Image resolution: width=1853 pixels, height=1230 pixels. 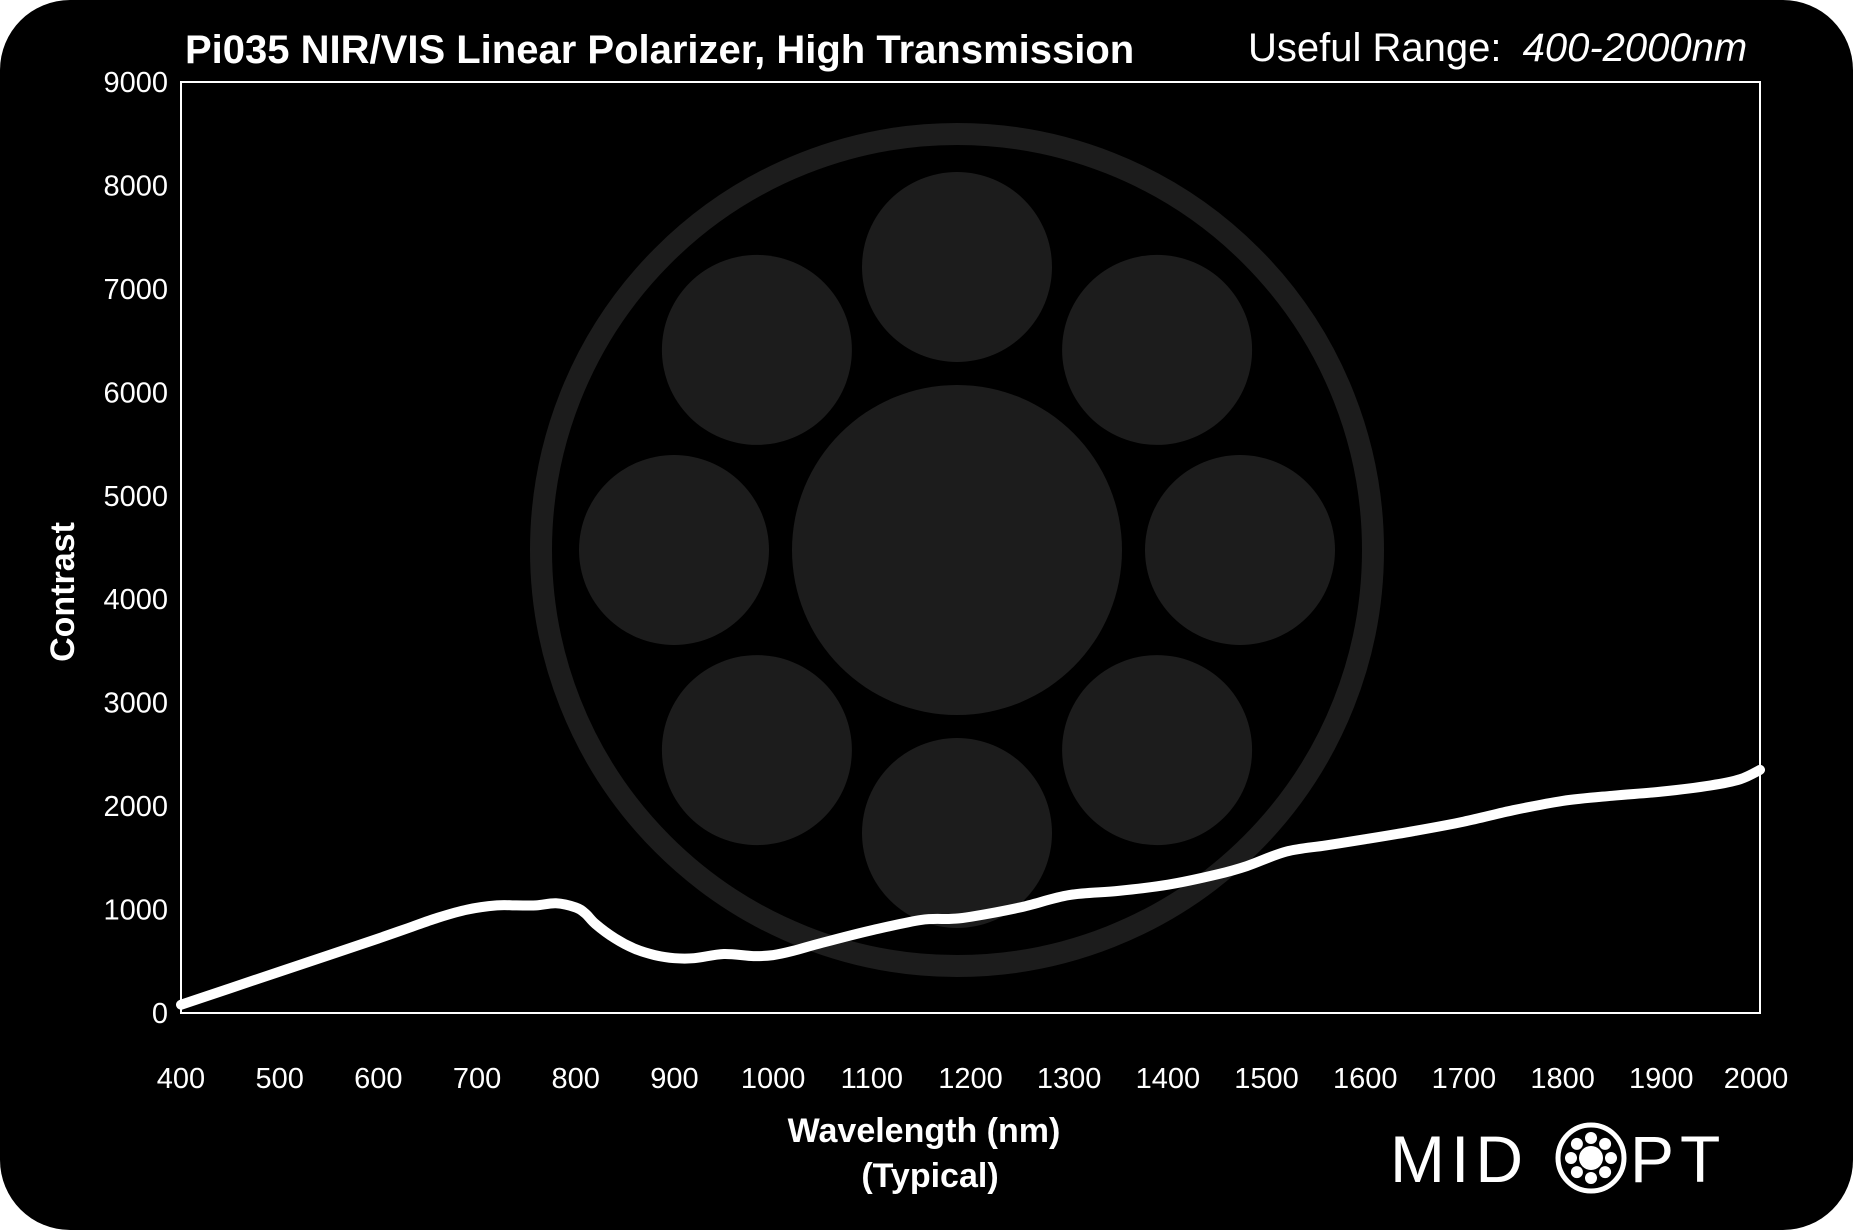 I want to click on y-axis-label: Contrast, so click(x=63, y=592).